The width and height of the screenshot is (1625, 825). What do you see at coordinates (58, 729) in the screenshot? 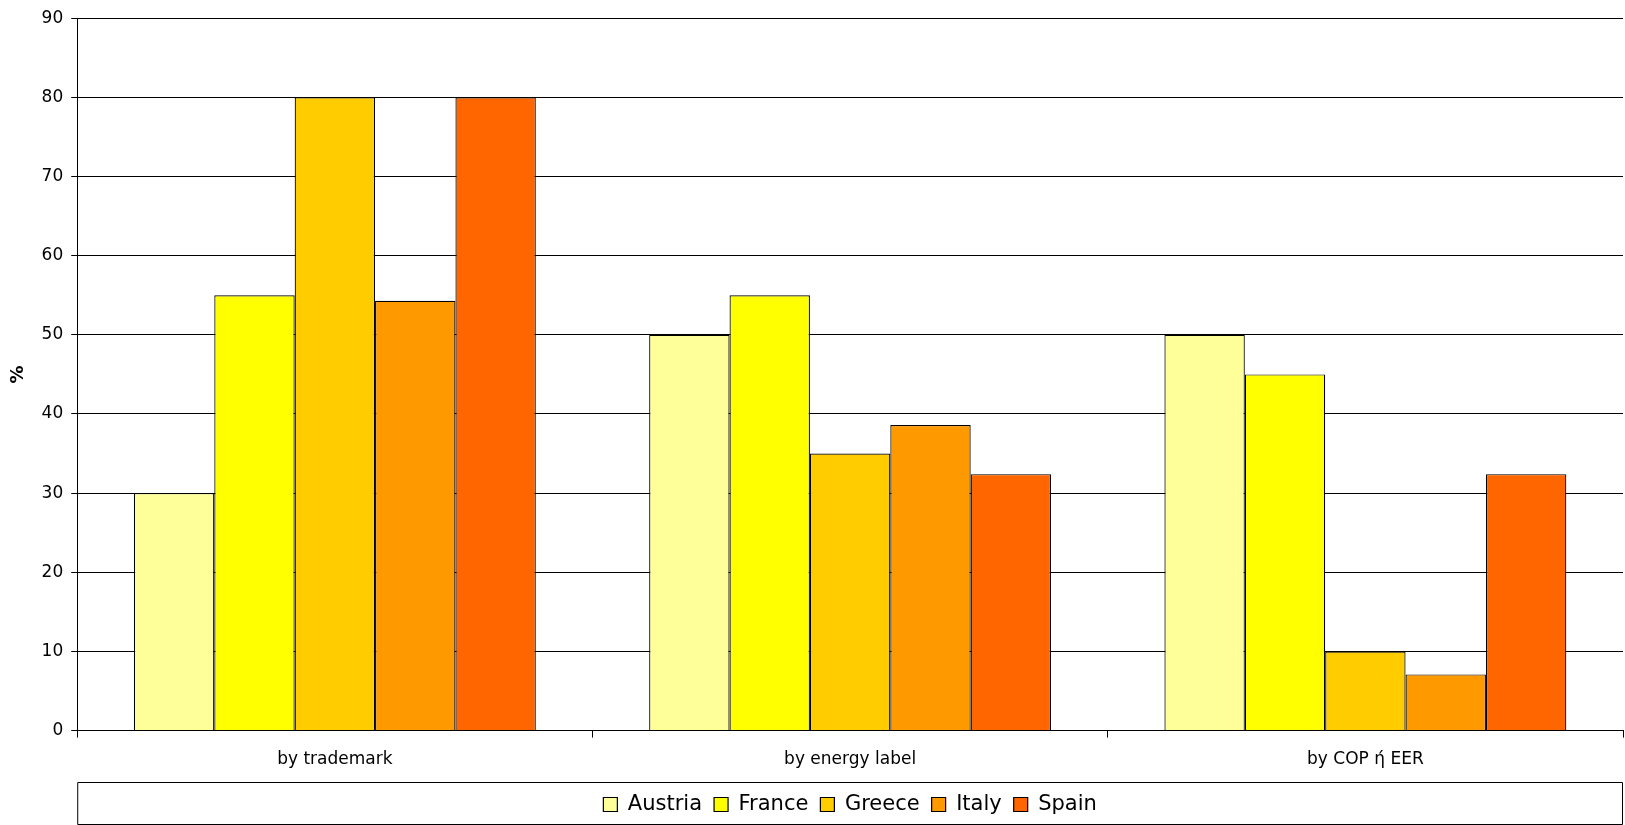
I see `y-tick-label: 0` at bounding box center [58, 729].